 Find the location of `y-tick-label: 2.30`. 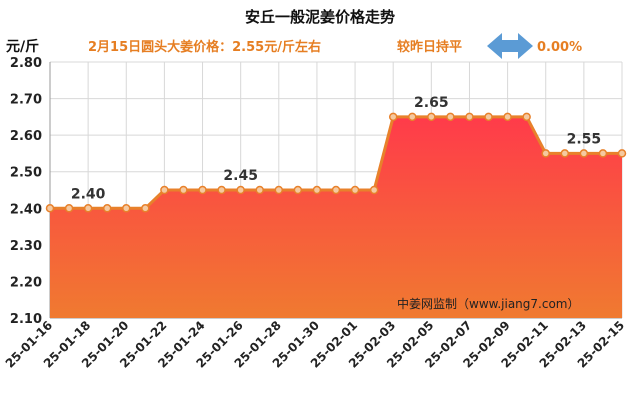

y-tick-label: 2.30 is located at coordinates (26, 246).